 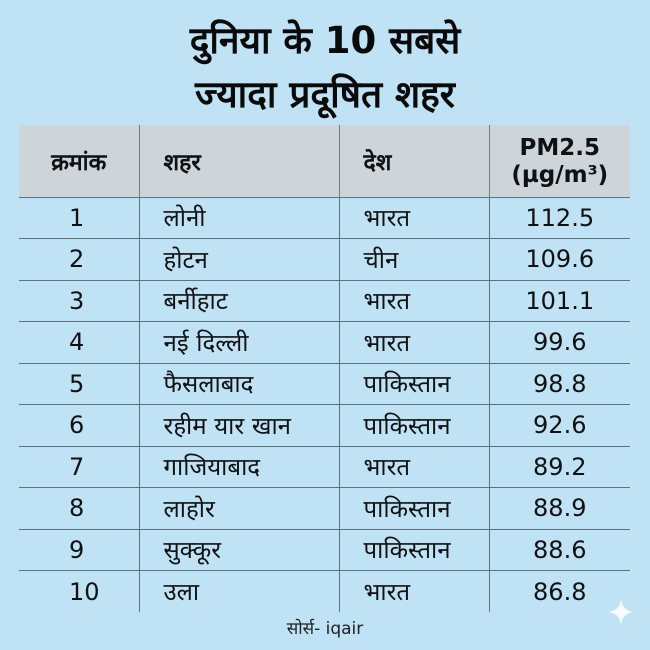 What do you see at coordinates (239, 300) in the screenshot?
I see `city-cell: बर्नीहाट` at bounding box center [239, 300].